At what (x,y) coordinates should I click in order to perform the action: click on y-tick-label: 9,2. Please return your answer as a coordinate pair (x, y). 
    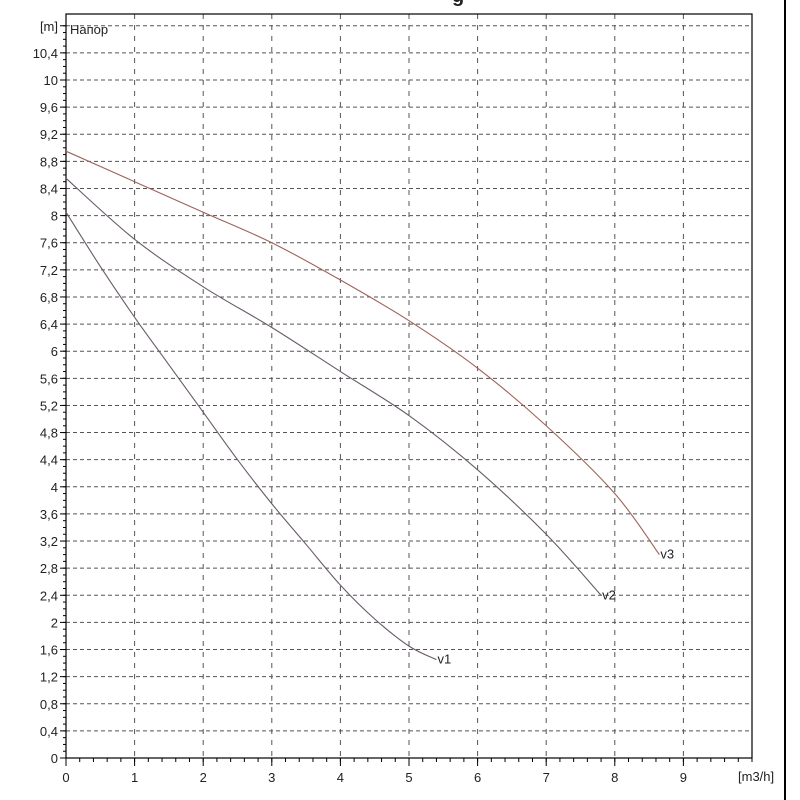
    Looking at the image, I should click on (49, 134).